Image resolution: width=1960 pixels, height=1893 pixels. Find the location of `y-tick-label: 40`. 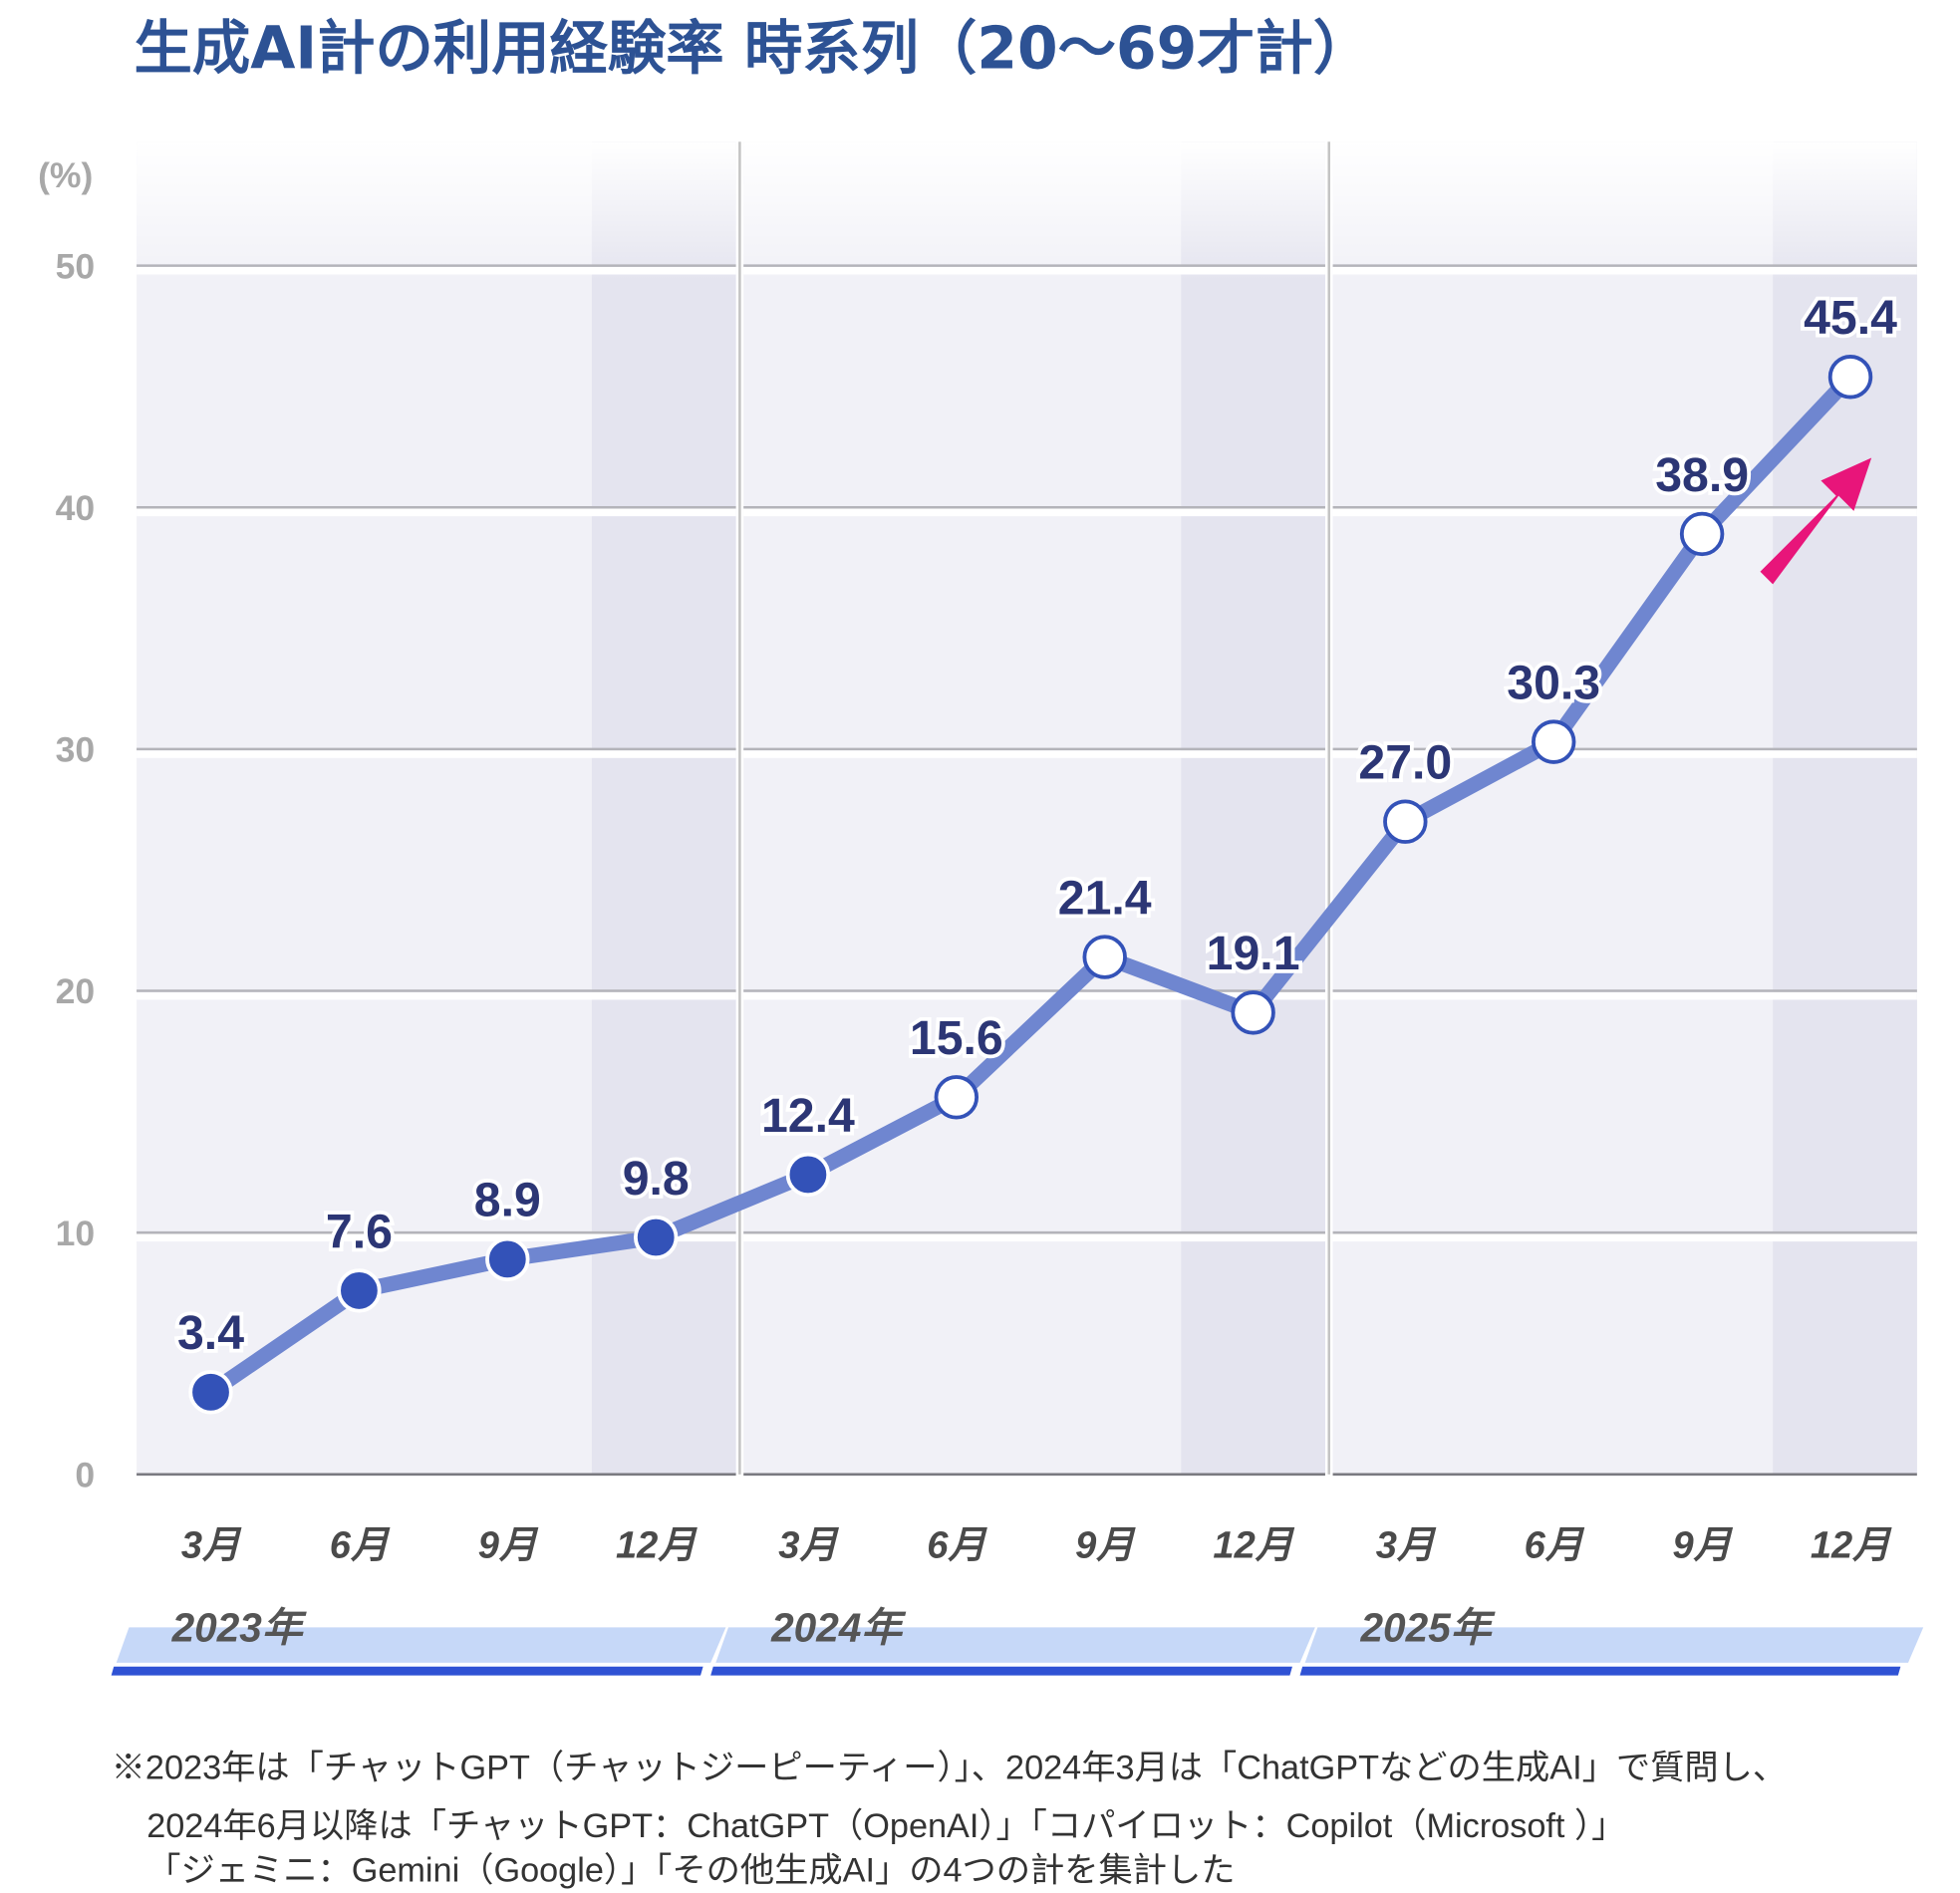

y-tick-label: 40 is located at coordinates (76, 508).